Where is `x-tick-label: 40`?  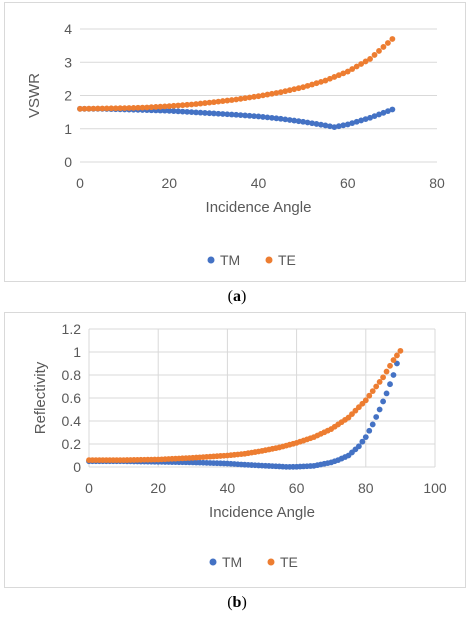
x-tick-label: 40 is located at coordinates (259, 183).